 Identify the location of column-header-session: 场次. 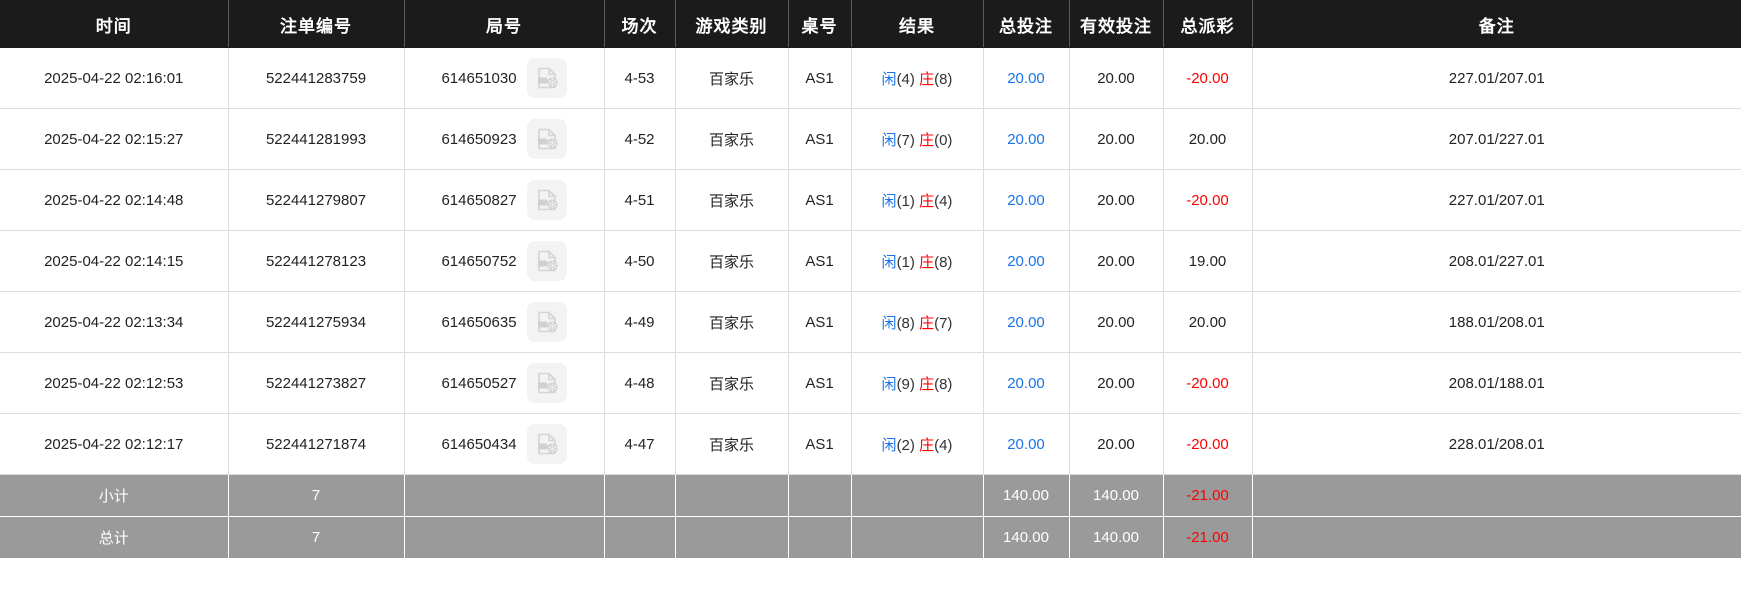
(640, 24).